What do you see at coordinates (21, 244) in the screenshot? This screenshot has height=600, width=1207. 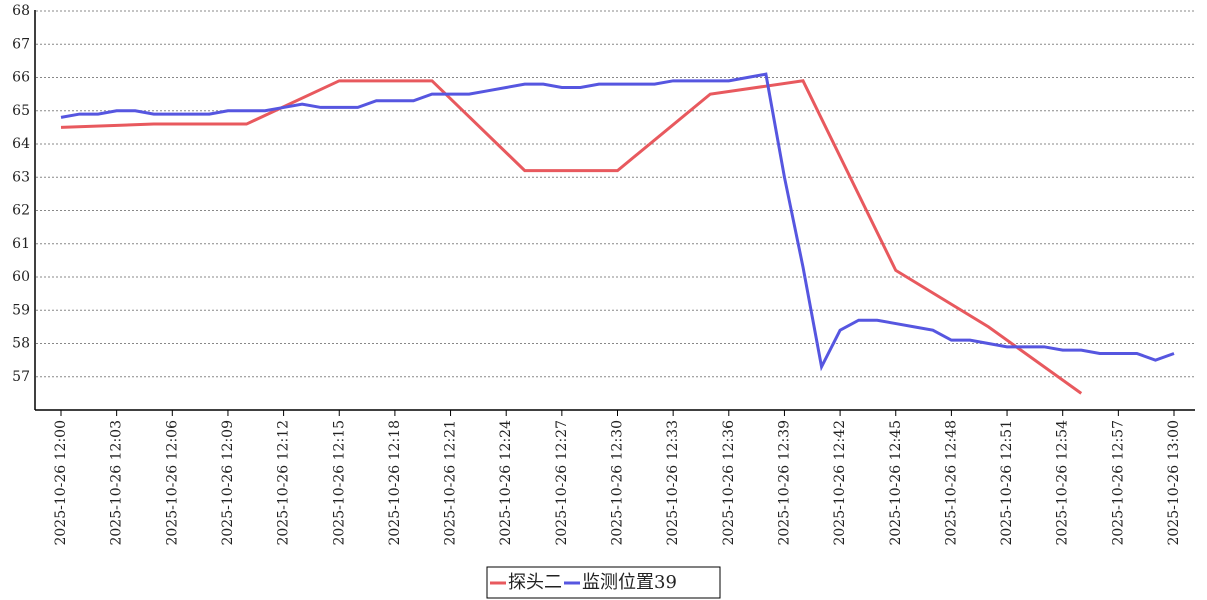 I see `y-tick-label: 61` at bounding box center [21, 244].